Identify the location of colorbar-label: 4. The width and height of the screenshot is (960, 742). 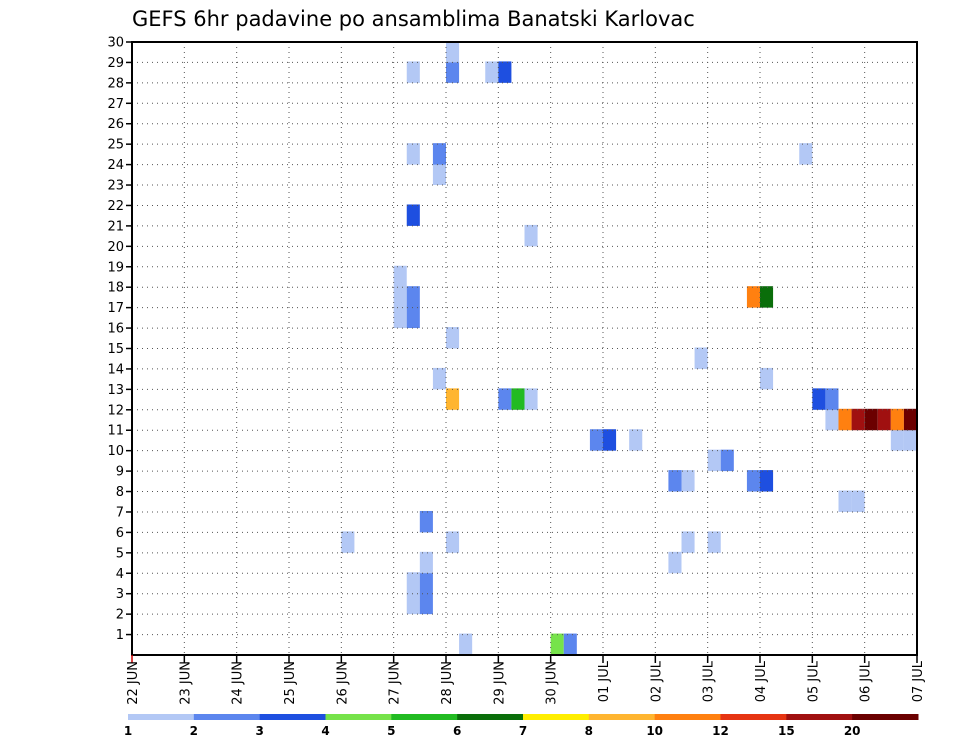
(325, 731).